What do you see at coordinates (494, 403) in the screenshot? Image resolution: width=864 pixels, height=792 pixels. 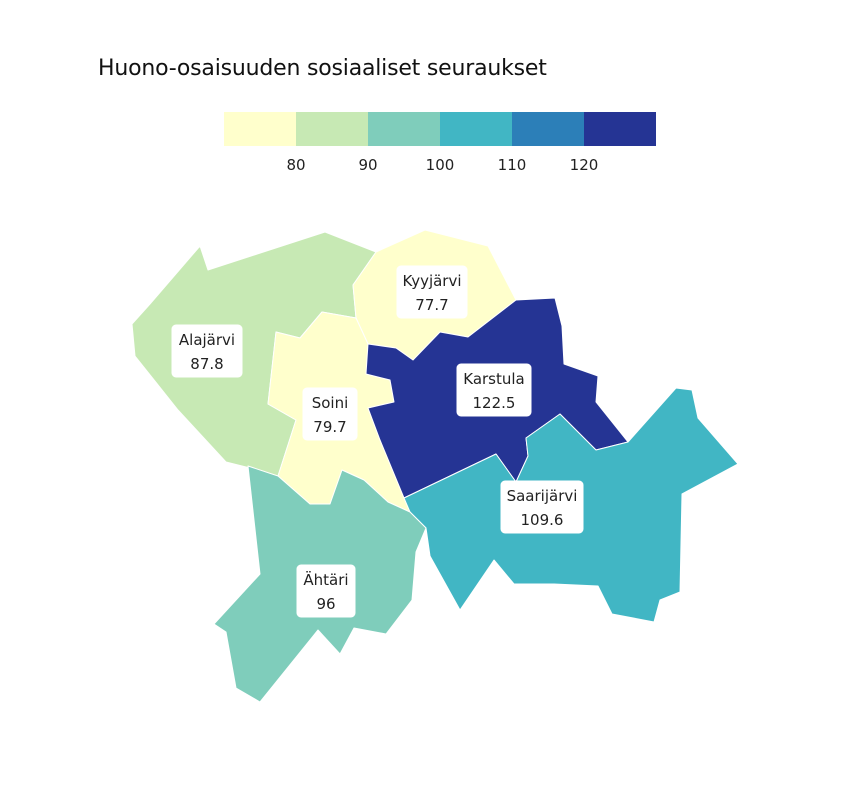 I see `region-value: 122.5` at bounding box center [494, 403].